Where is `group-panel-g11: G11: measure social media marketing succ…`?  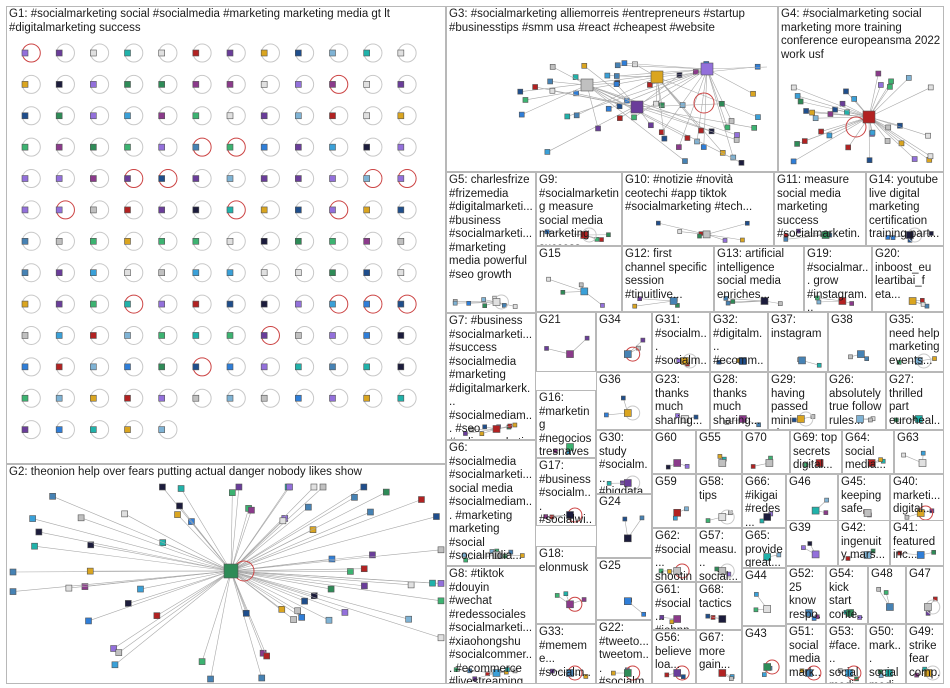
group-panel-g11: G11: measure social media marketing succ… is located at coordinates (820, 209).